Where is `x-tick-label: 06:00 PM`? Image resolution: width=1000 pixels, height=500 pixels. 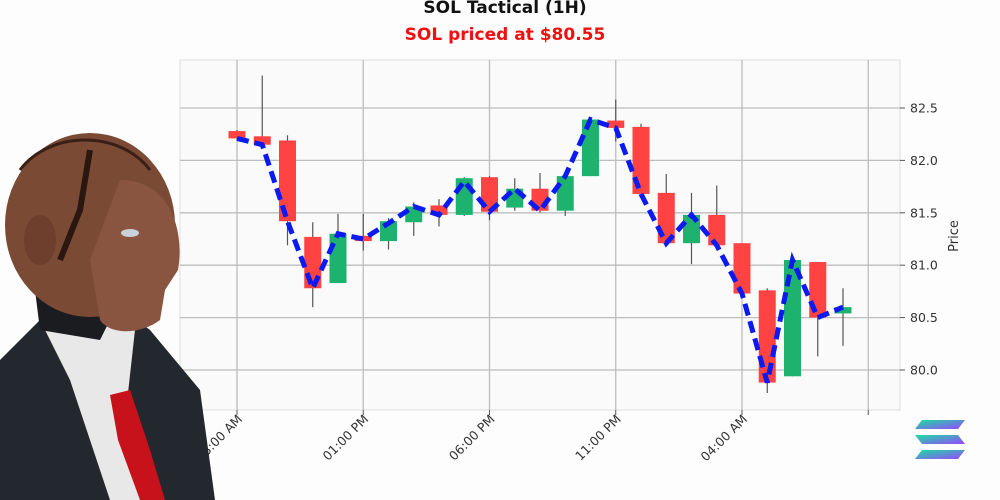 x-tick-label: 06:00 PM is located at coordinates (472, 438).